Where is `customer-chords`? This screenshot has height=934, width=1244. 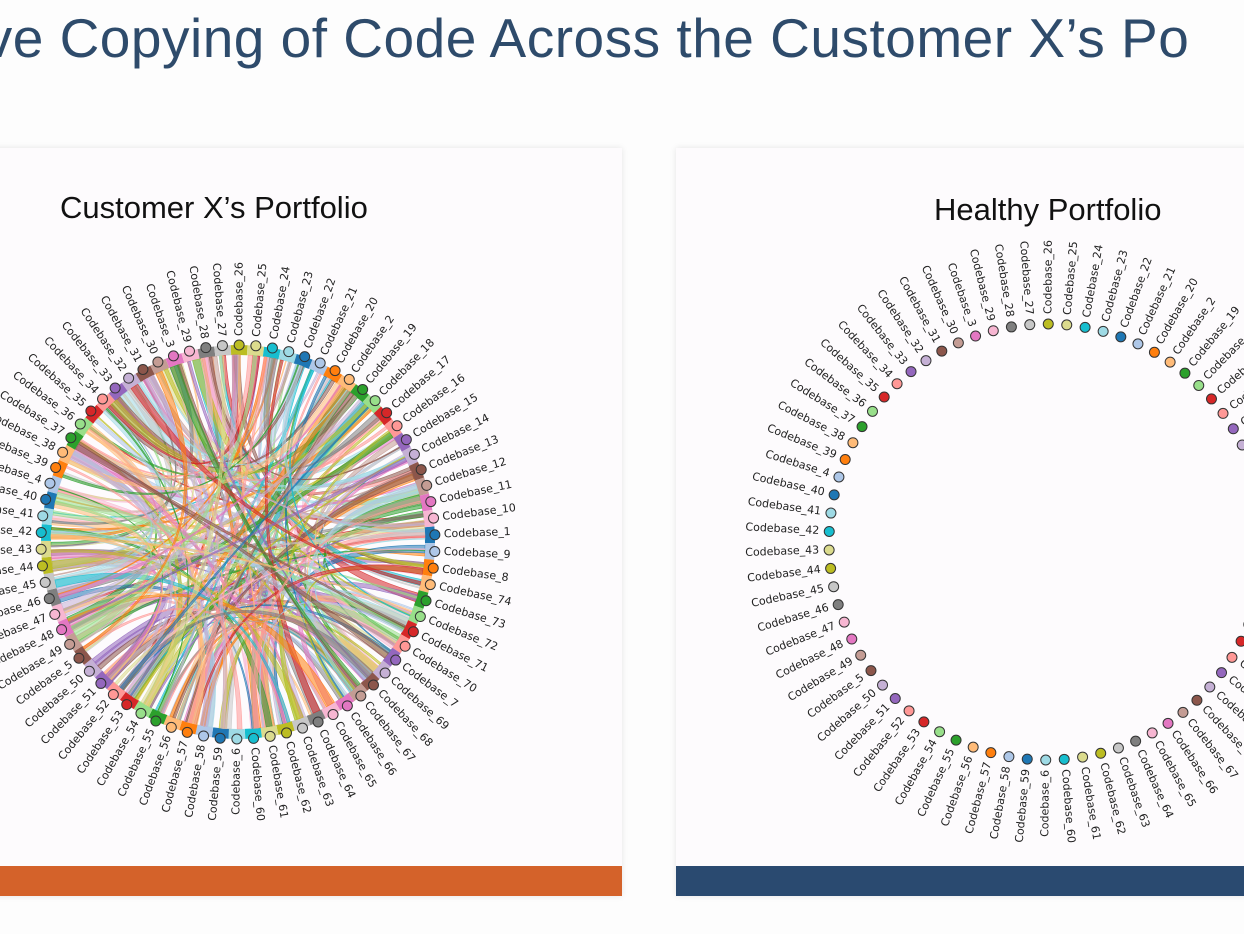
customer-chords is located at coordinates (238, 542).